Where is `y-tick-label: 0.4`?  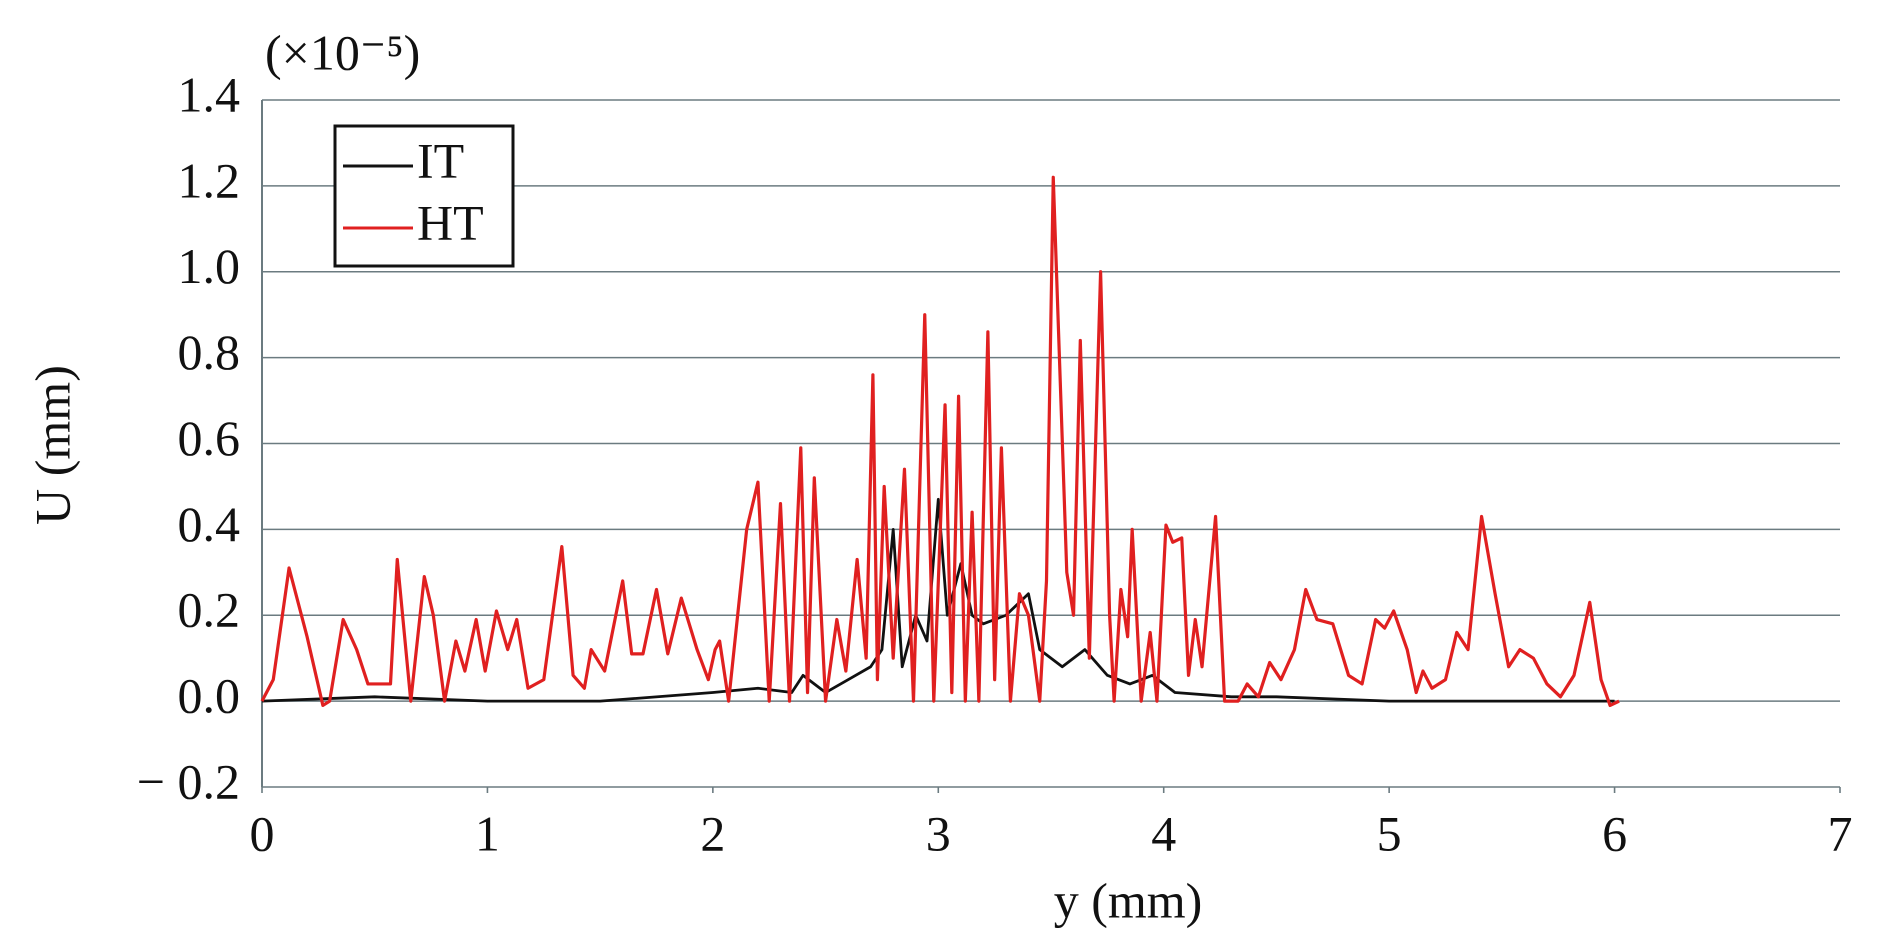
y-tick-label: 0.4 is located at coordinates (209, 524).